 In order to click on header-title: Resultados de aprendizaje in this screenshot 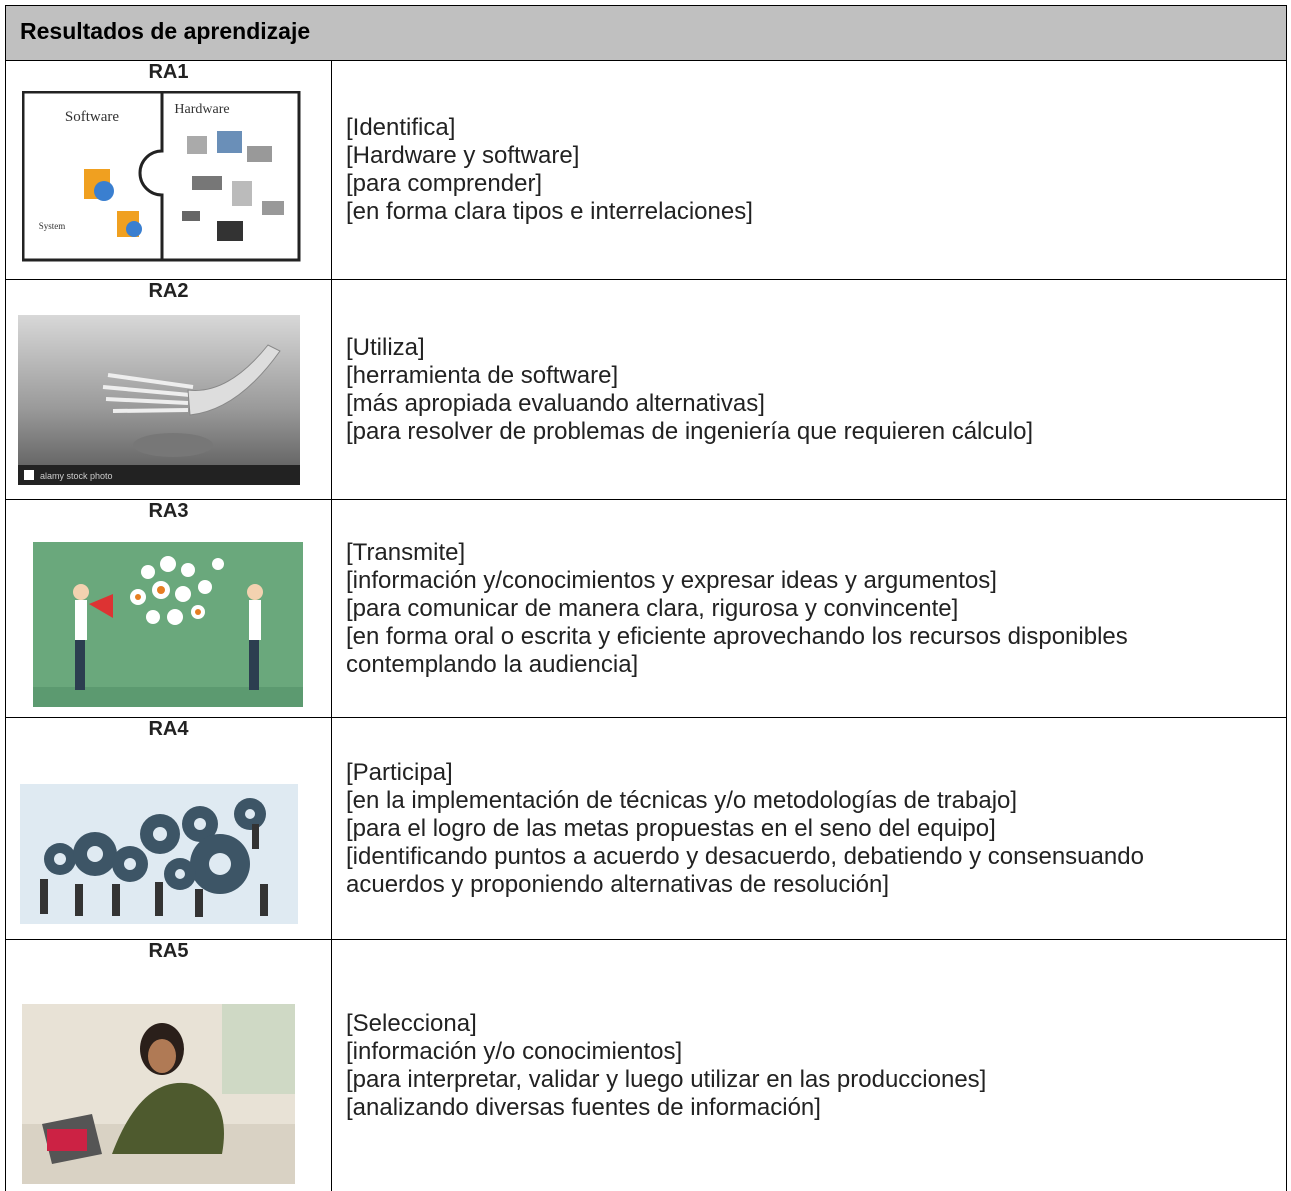, I will do `click(165, 31)`.